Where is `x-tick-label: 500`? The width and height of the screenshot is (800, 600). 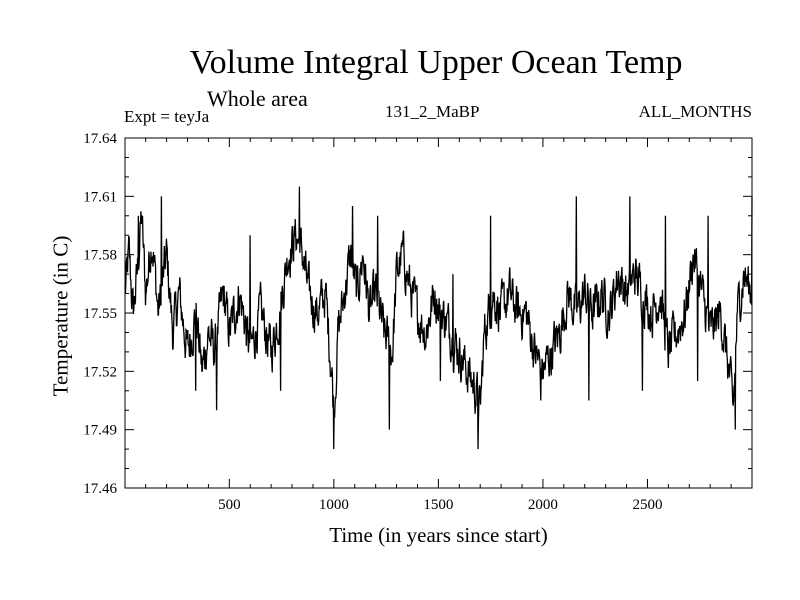
x-tick-label: 500 is located at coordinates (229, 505).